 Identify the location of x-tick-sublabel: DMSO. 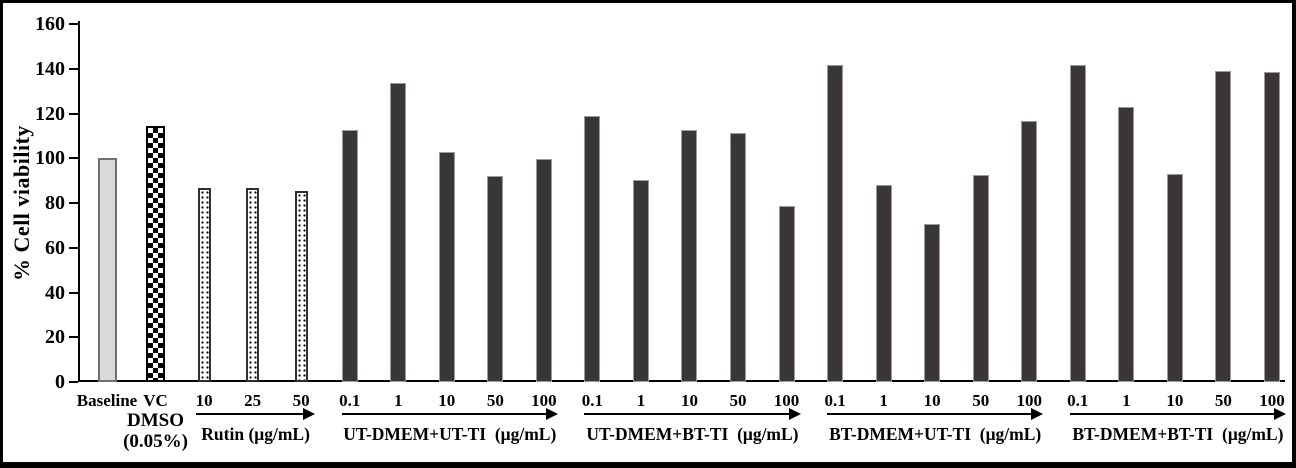
(156, 420).